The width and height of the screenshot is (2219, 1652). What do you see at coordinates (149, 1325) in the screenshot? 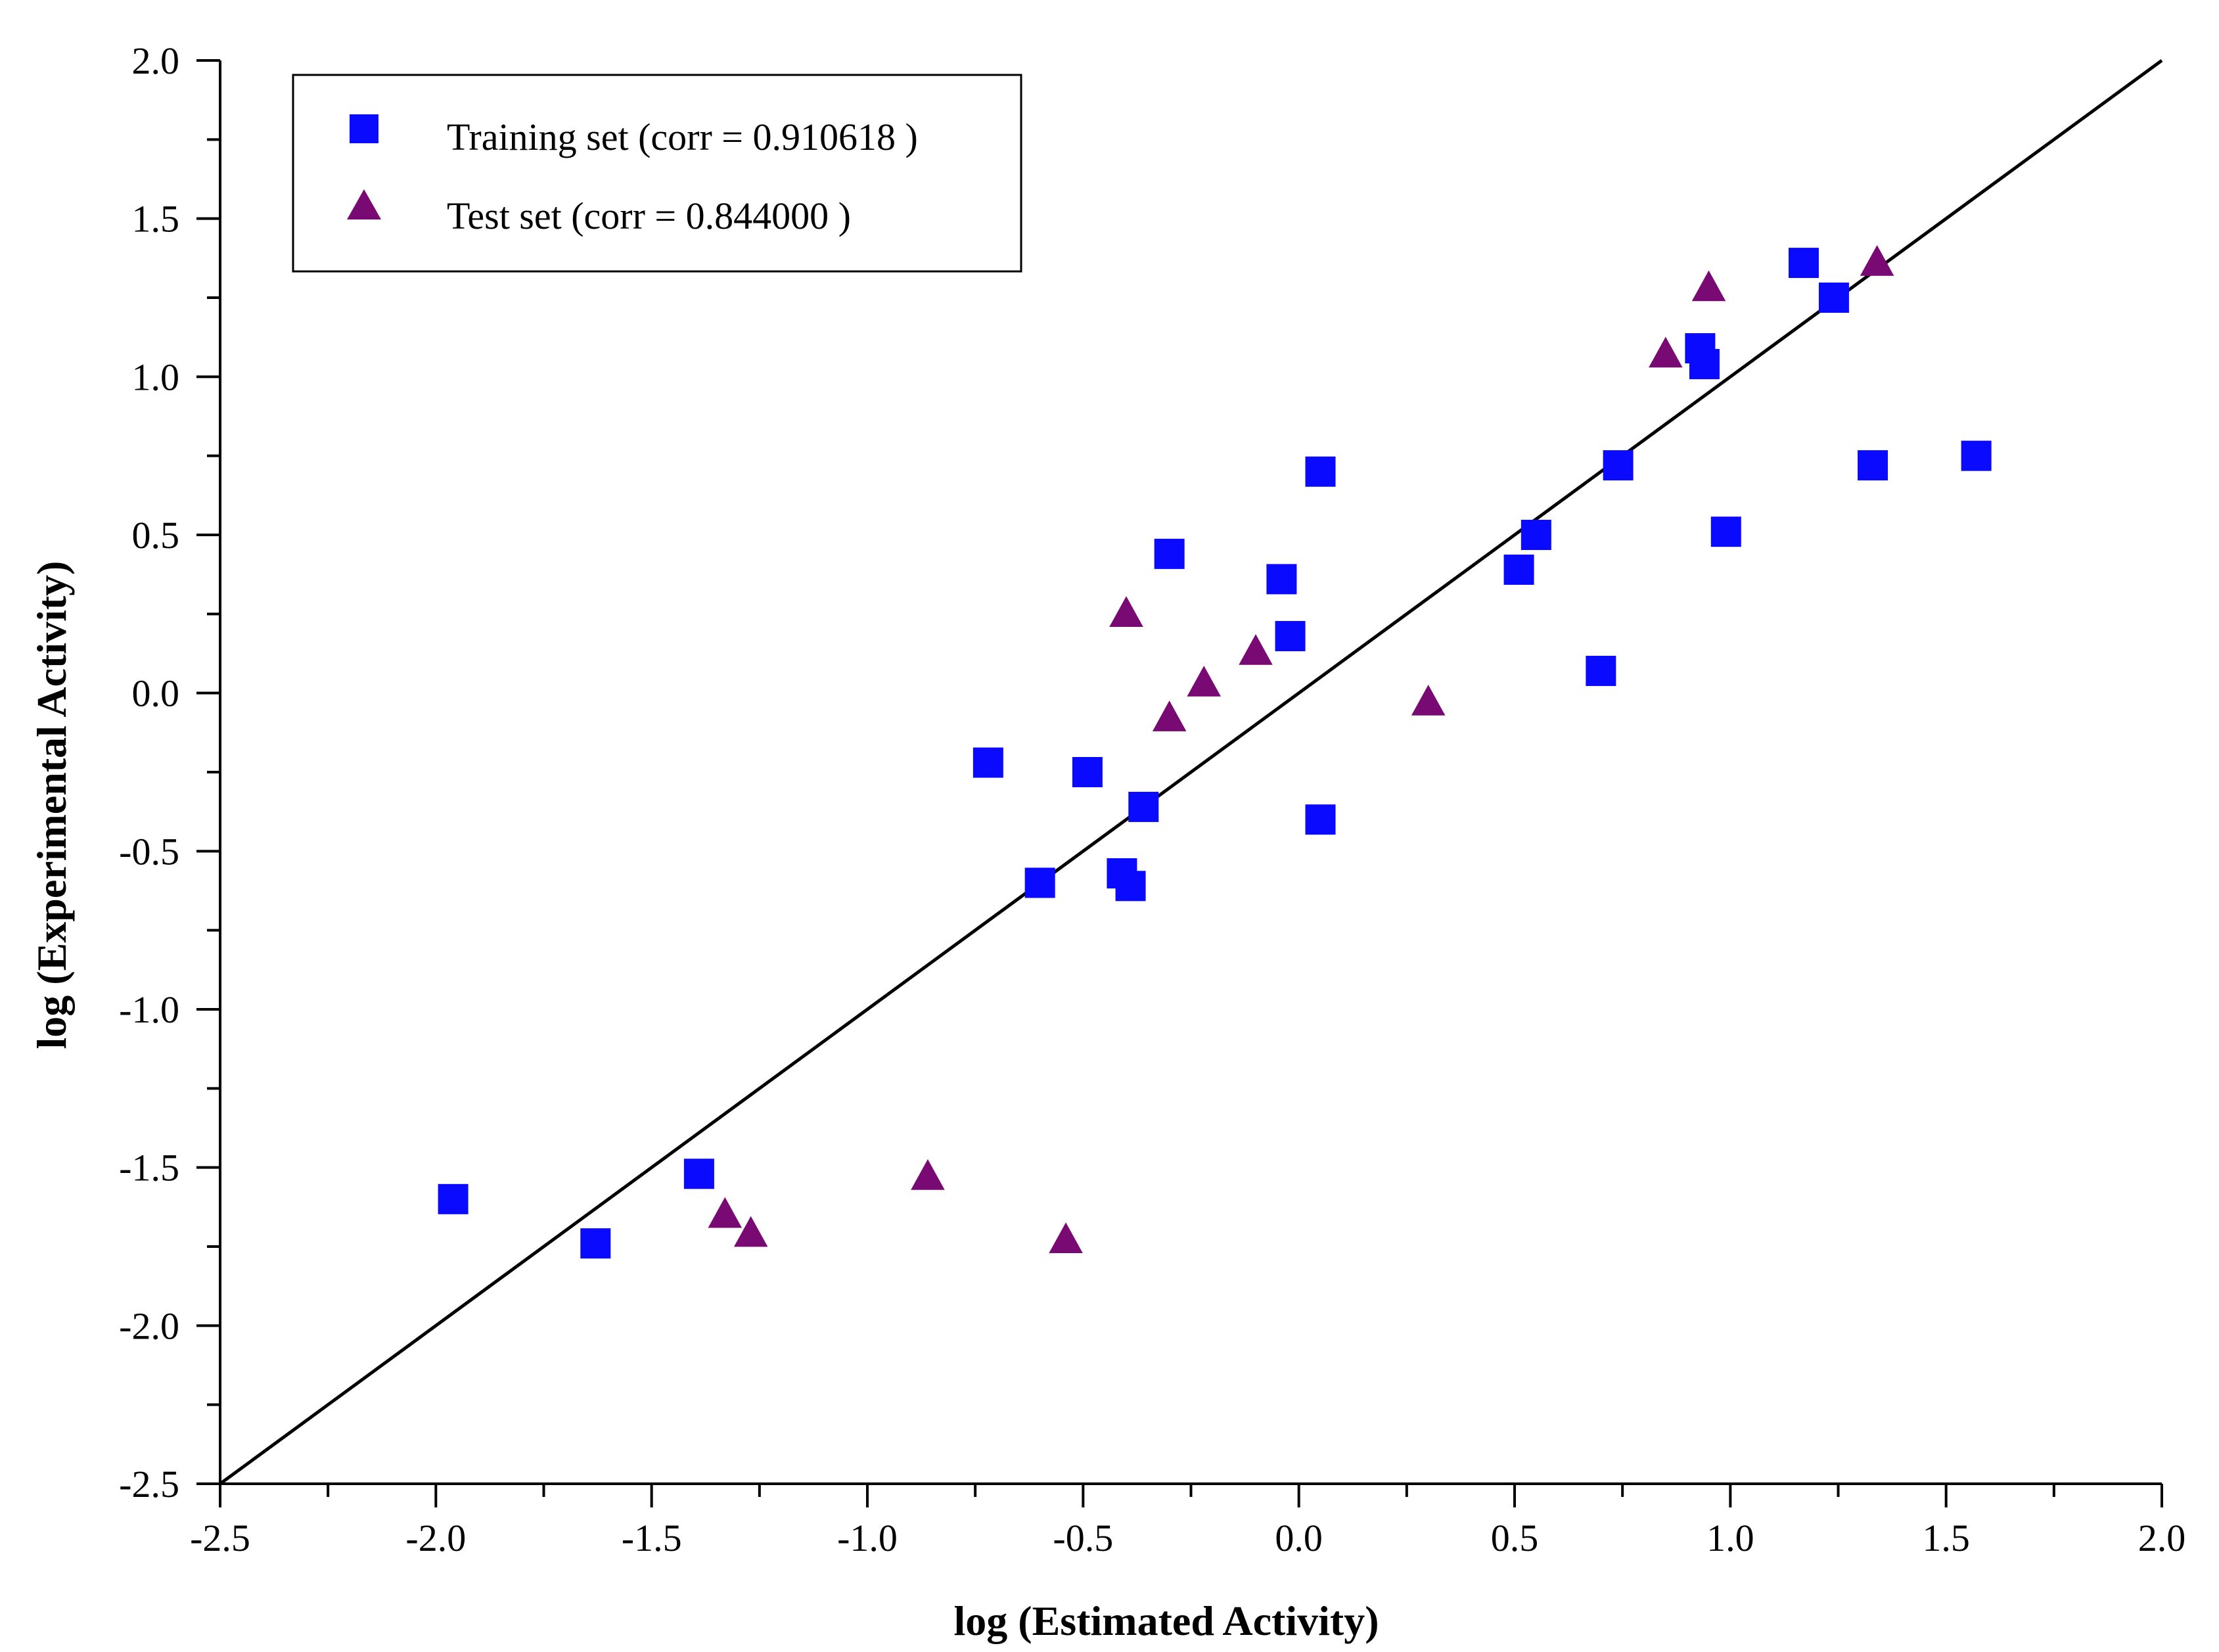
I see `y-tick-label: -2.0` at bounding box center [149, 1325].